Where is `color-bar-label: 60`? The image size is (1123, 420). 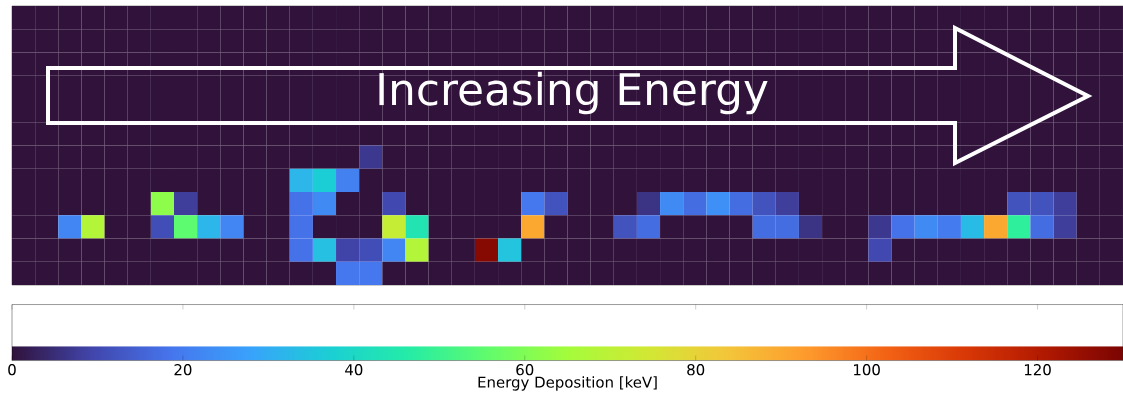 color-bar-label: 60 is located at coordinates (525, 370).